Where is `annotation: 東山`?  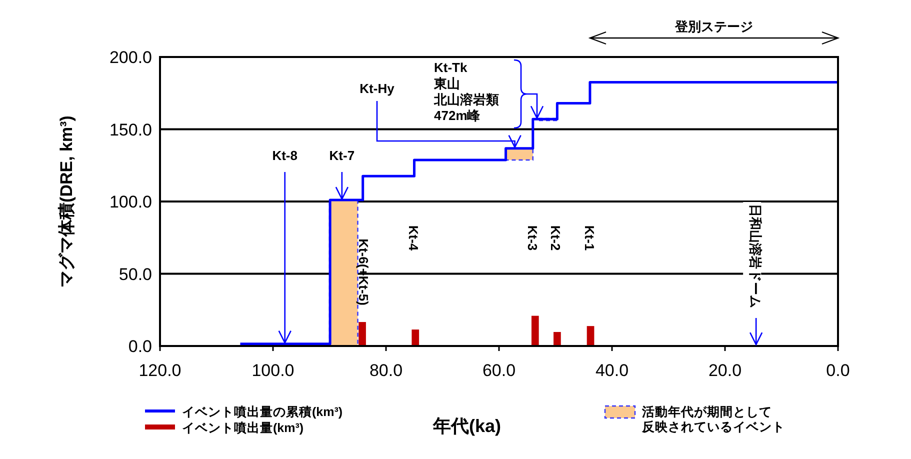
annotation: 東山 is located at coordinates (446, 83).